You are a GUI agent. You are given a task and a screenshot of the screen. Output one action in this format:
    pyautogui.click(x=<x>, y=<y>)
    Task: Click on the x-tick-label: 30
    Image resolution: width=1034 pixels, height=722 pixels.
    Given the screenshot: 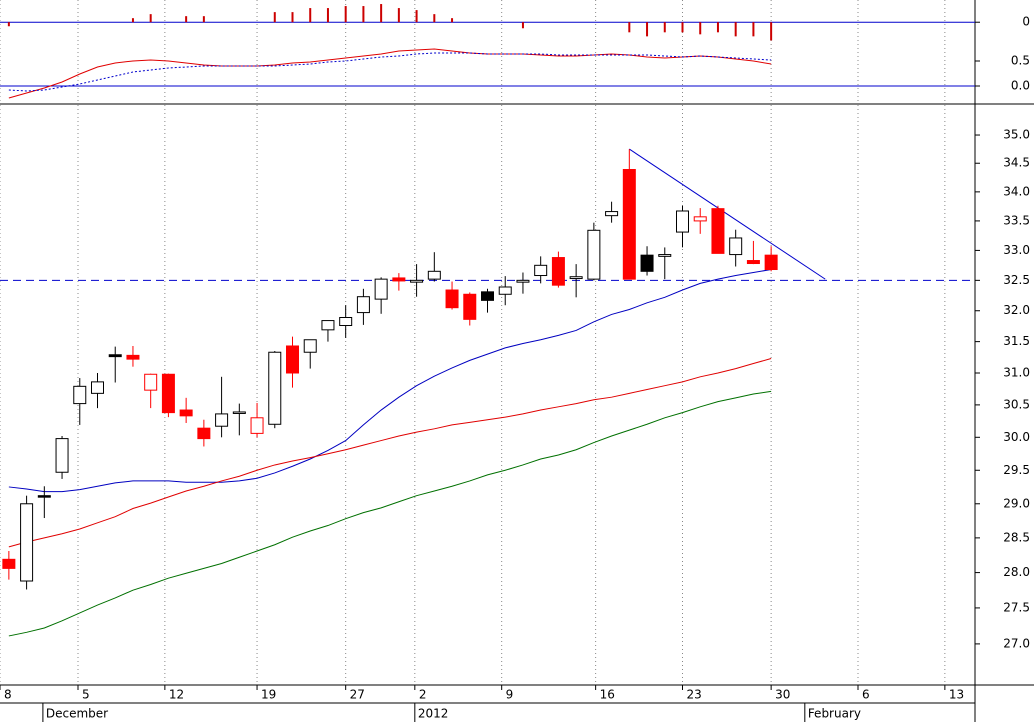 What is the action you would take?
    pyautogui.click(x=782, y=695)
    